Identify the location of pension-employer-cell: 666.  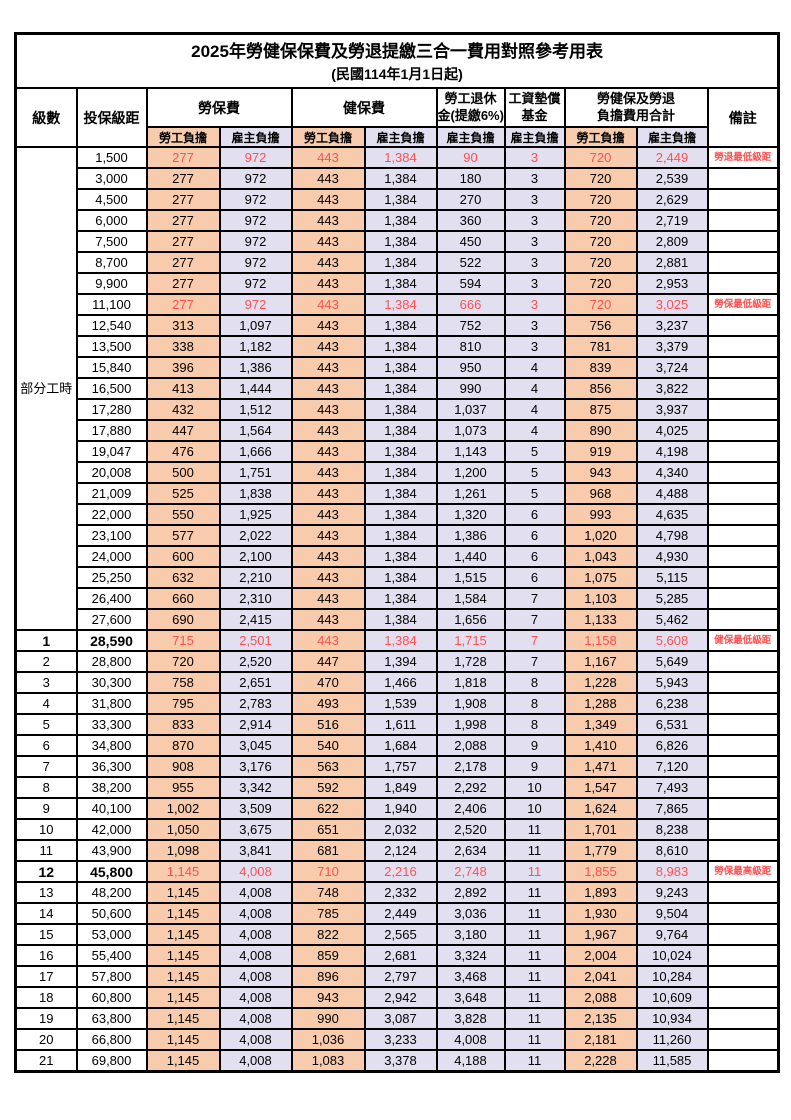
(470, 304).